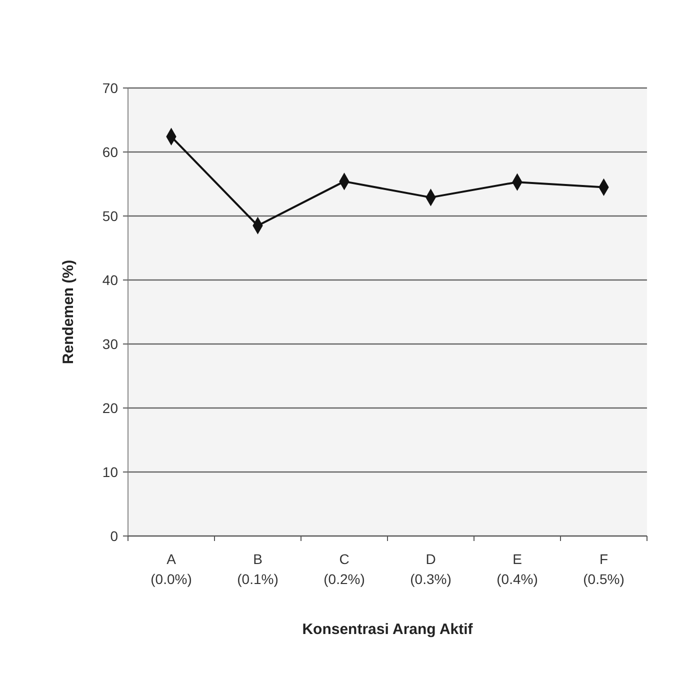 This screenshot has width=675, height=689. What do you see at coordinates (110, 280) in the screenshot?
I see `y-tick-label: 40` at bounding box center [110, 280].